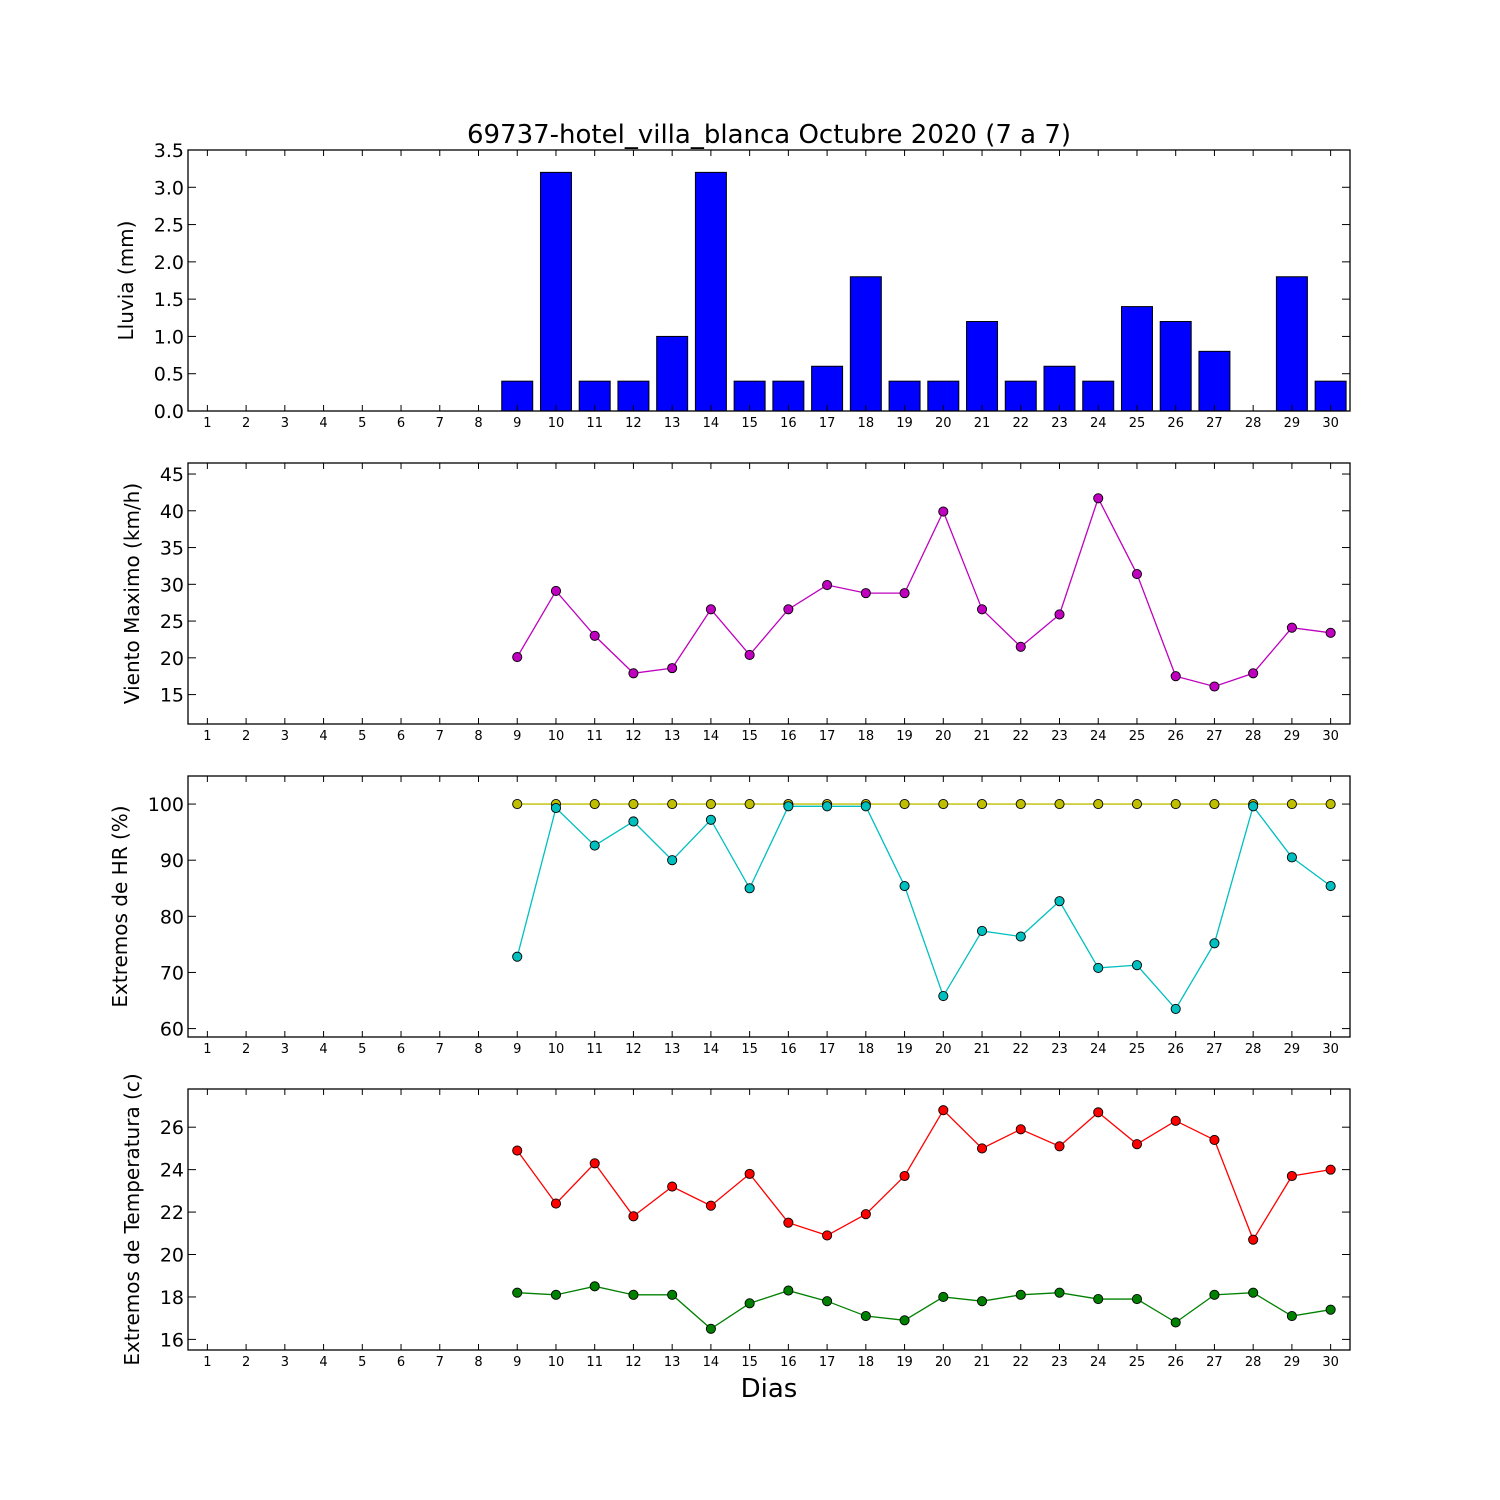  Describe the element at coordinates (172, 1128) in the screenshot. I see `y-tick-label: 26` at that location.